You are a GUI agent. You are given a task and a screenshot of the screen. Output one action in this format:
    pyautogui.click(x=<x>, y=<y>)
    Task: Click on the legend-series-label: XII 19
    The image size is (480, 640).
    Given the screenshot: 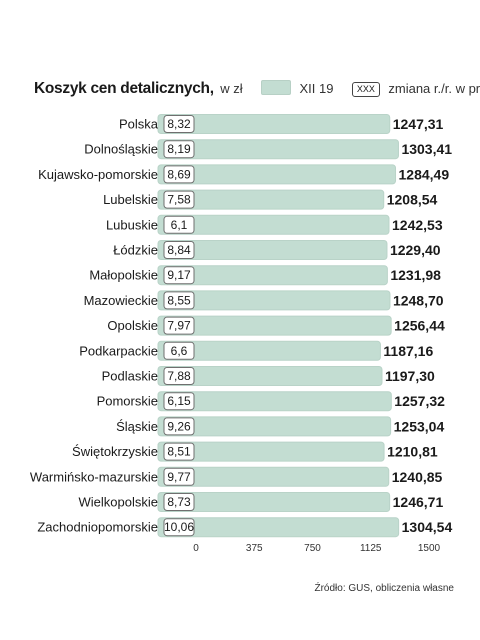 What is the action you would take?
    pyautogui.click(x=316, y=88)
    